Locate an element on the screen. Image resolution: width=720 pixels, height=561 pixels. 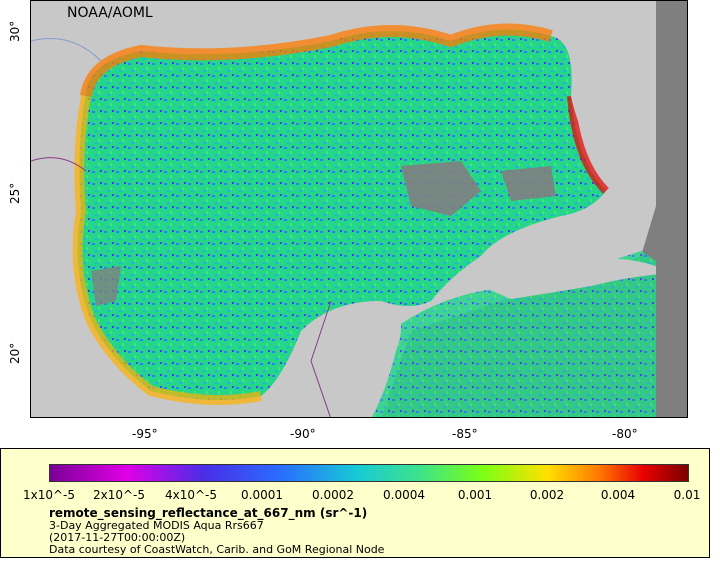
cuba-island is located at coordinates (576, 278).